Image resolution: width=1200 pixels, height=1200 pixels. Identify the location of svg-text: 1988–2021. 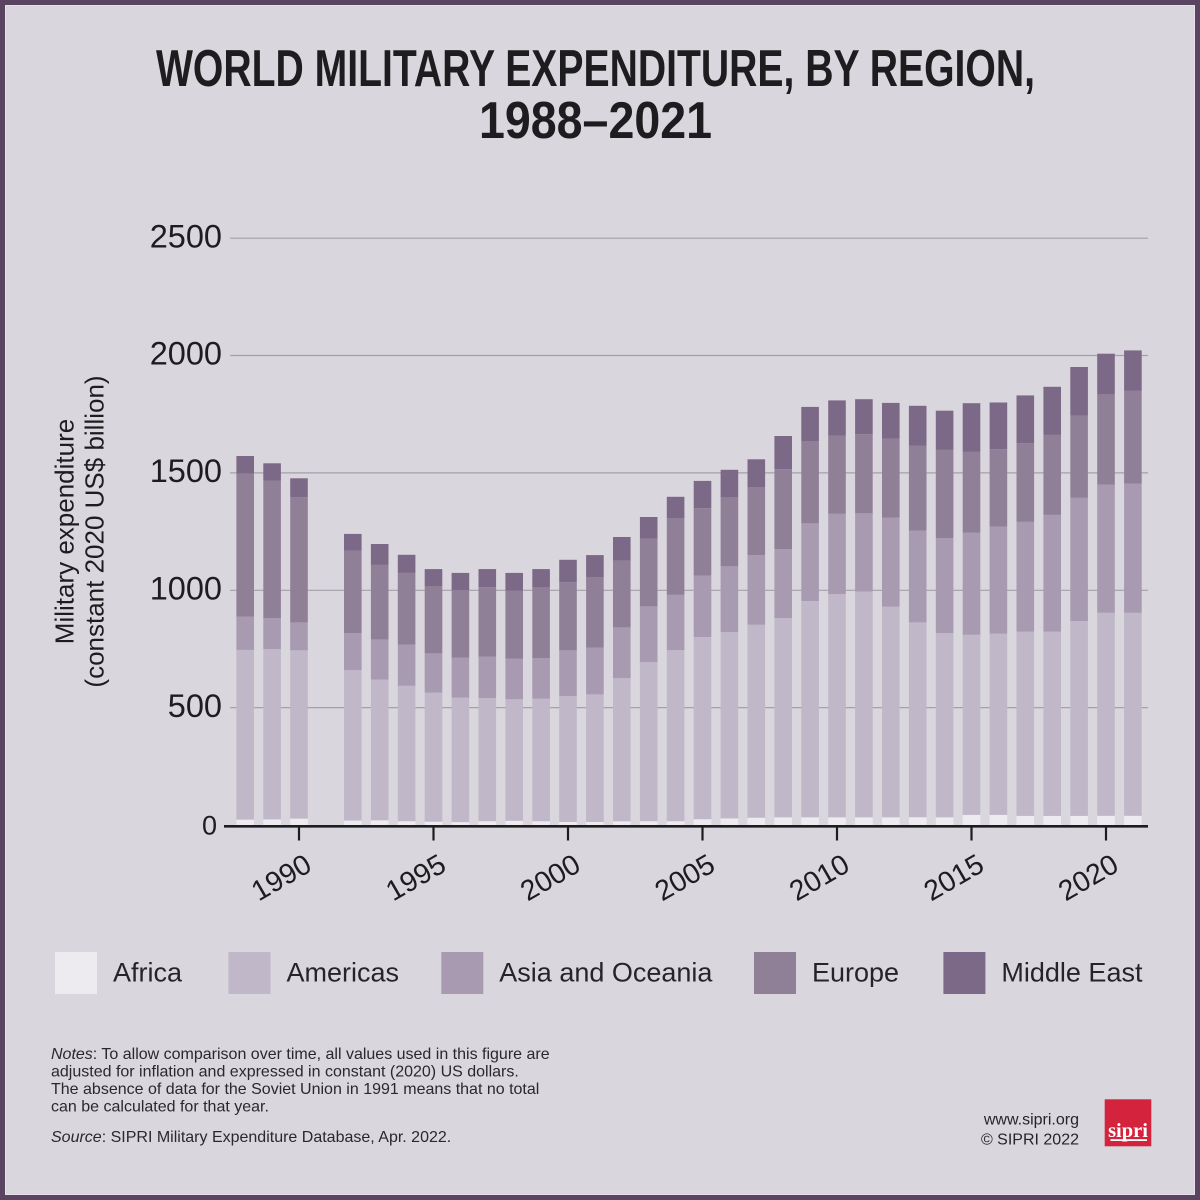
(595, 121).